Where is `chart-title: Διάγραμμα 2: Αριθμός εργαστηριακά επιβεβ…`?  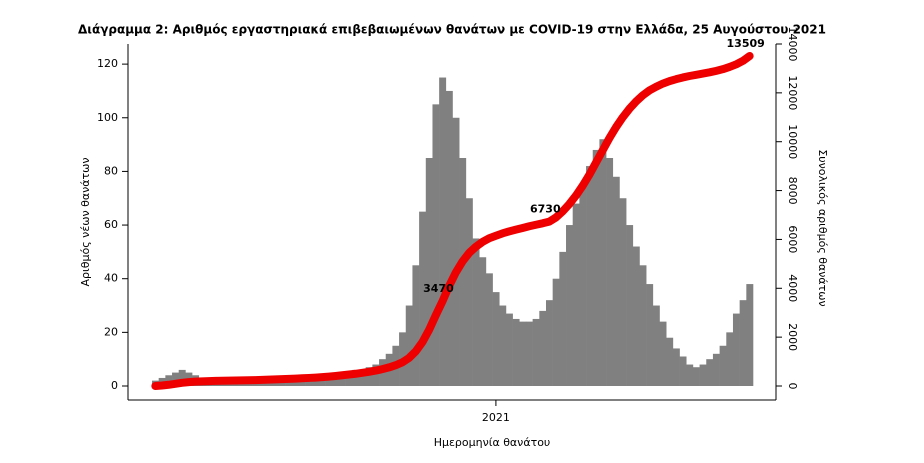
chart-title: Διάγραμμα 2: Αριθμός εργαστηριακά επιβεβ… is located at coordinates (452, 30).